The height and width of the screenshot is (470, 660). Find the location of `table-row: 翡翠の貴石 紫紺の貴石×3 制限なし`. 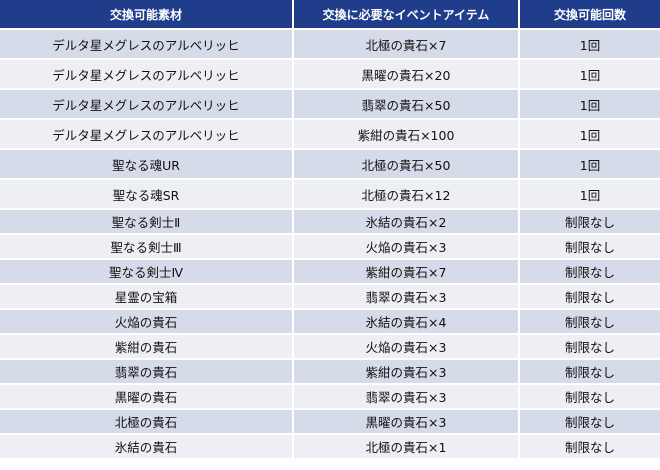

table-row: 翡翠の貴石 紫紺の貴石×3 制限なし is located at coordinates (330, 372).